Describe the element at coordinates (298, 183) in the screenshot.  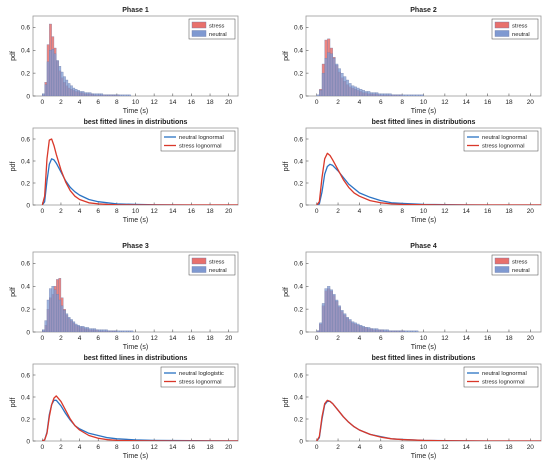
I see `y-tick-label: 0.2` at that location.